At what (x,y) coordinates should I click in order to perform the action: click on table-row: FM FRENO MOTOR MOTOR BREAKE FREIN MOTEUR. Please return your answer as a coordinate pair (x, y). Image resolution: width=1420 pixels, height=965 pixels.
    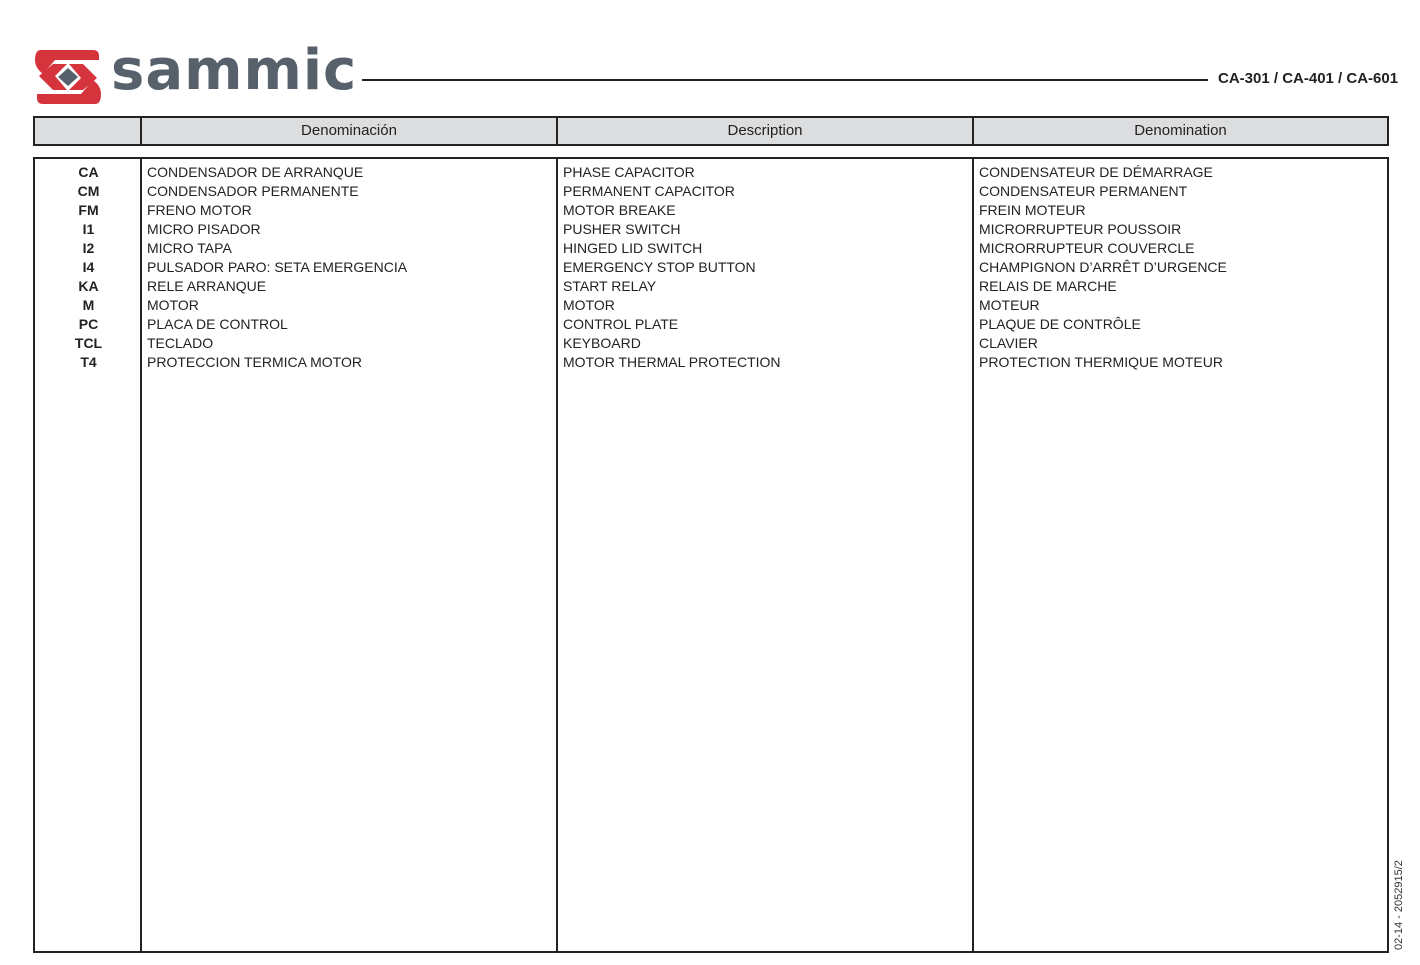
    Looking at the image, I should click on (711, 210).